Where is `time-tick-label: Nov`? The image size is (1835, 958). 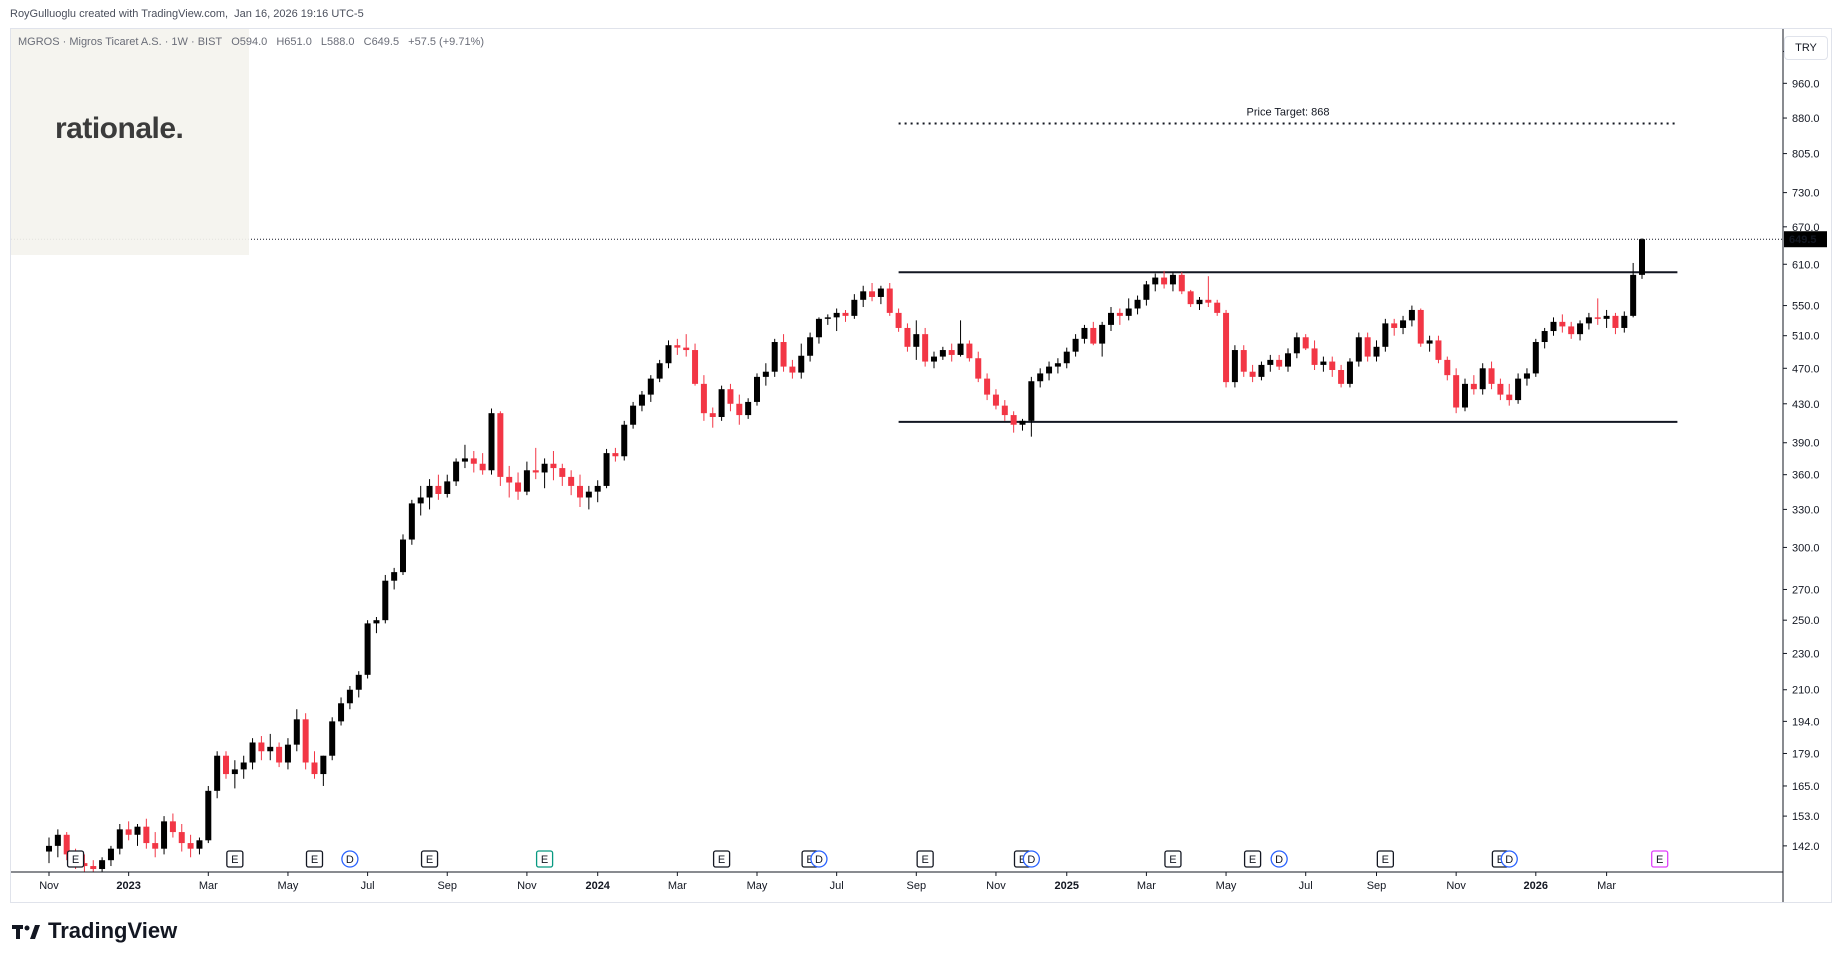
time-tick-label: Nov is located at coordinates (527, 886).